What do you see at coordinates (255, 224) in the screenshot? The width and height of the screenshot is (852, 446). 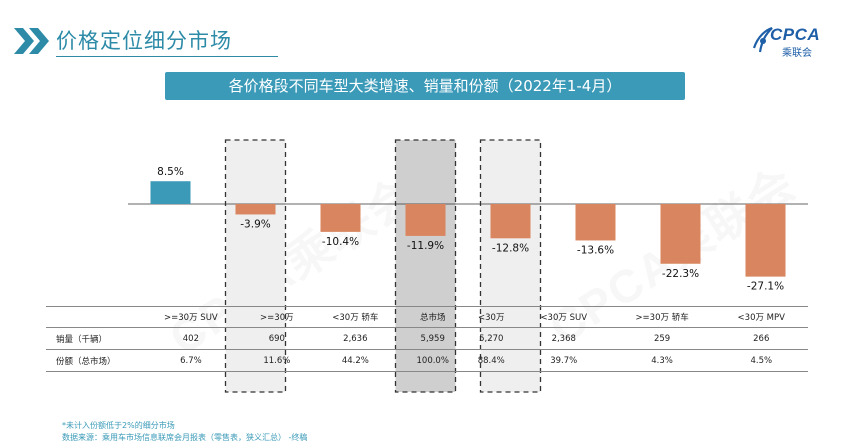 I see `bar-value-label: -3.9%` at bounding box center [255, 224].